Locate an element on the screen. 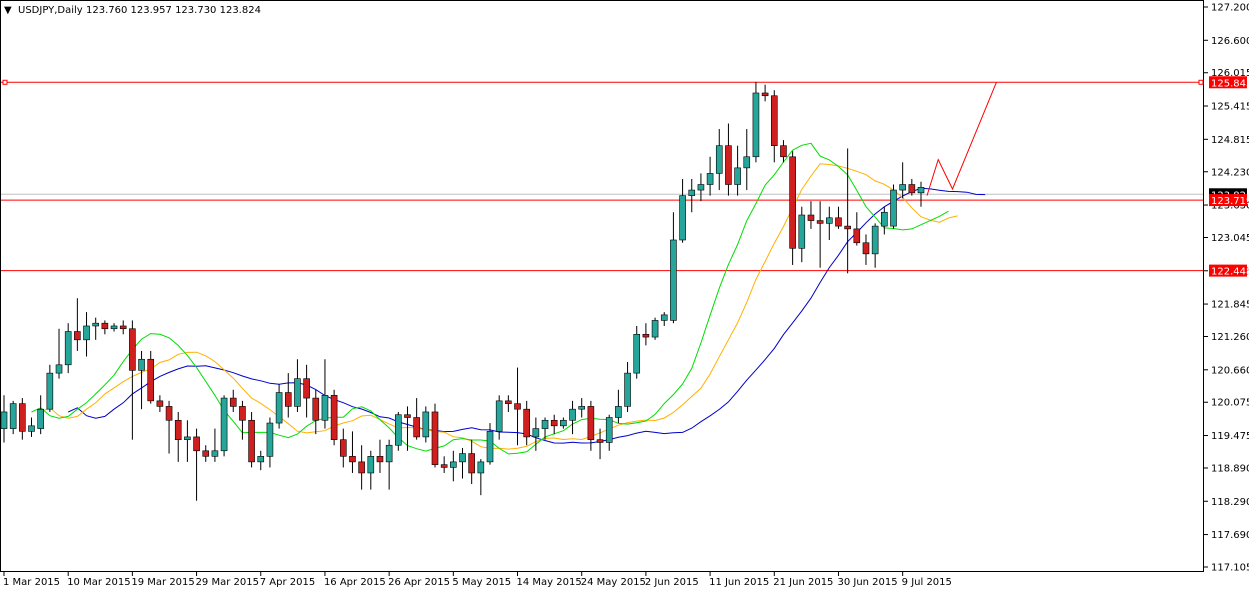  collapse-arrow-icon: ▼ is located at coordinates (8, 10).